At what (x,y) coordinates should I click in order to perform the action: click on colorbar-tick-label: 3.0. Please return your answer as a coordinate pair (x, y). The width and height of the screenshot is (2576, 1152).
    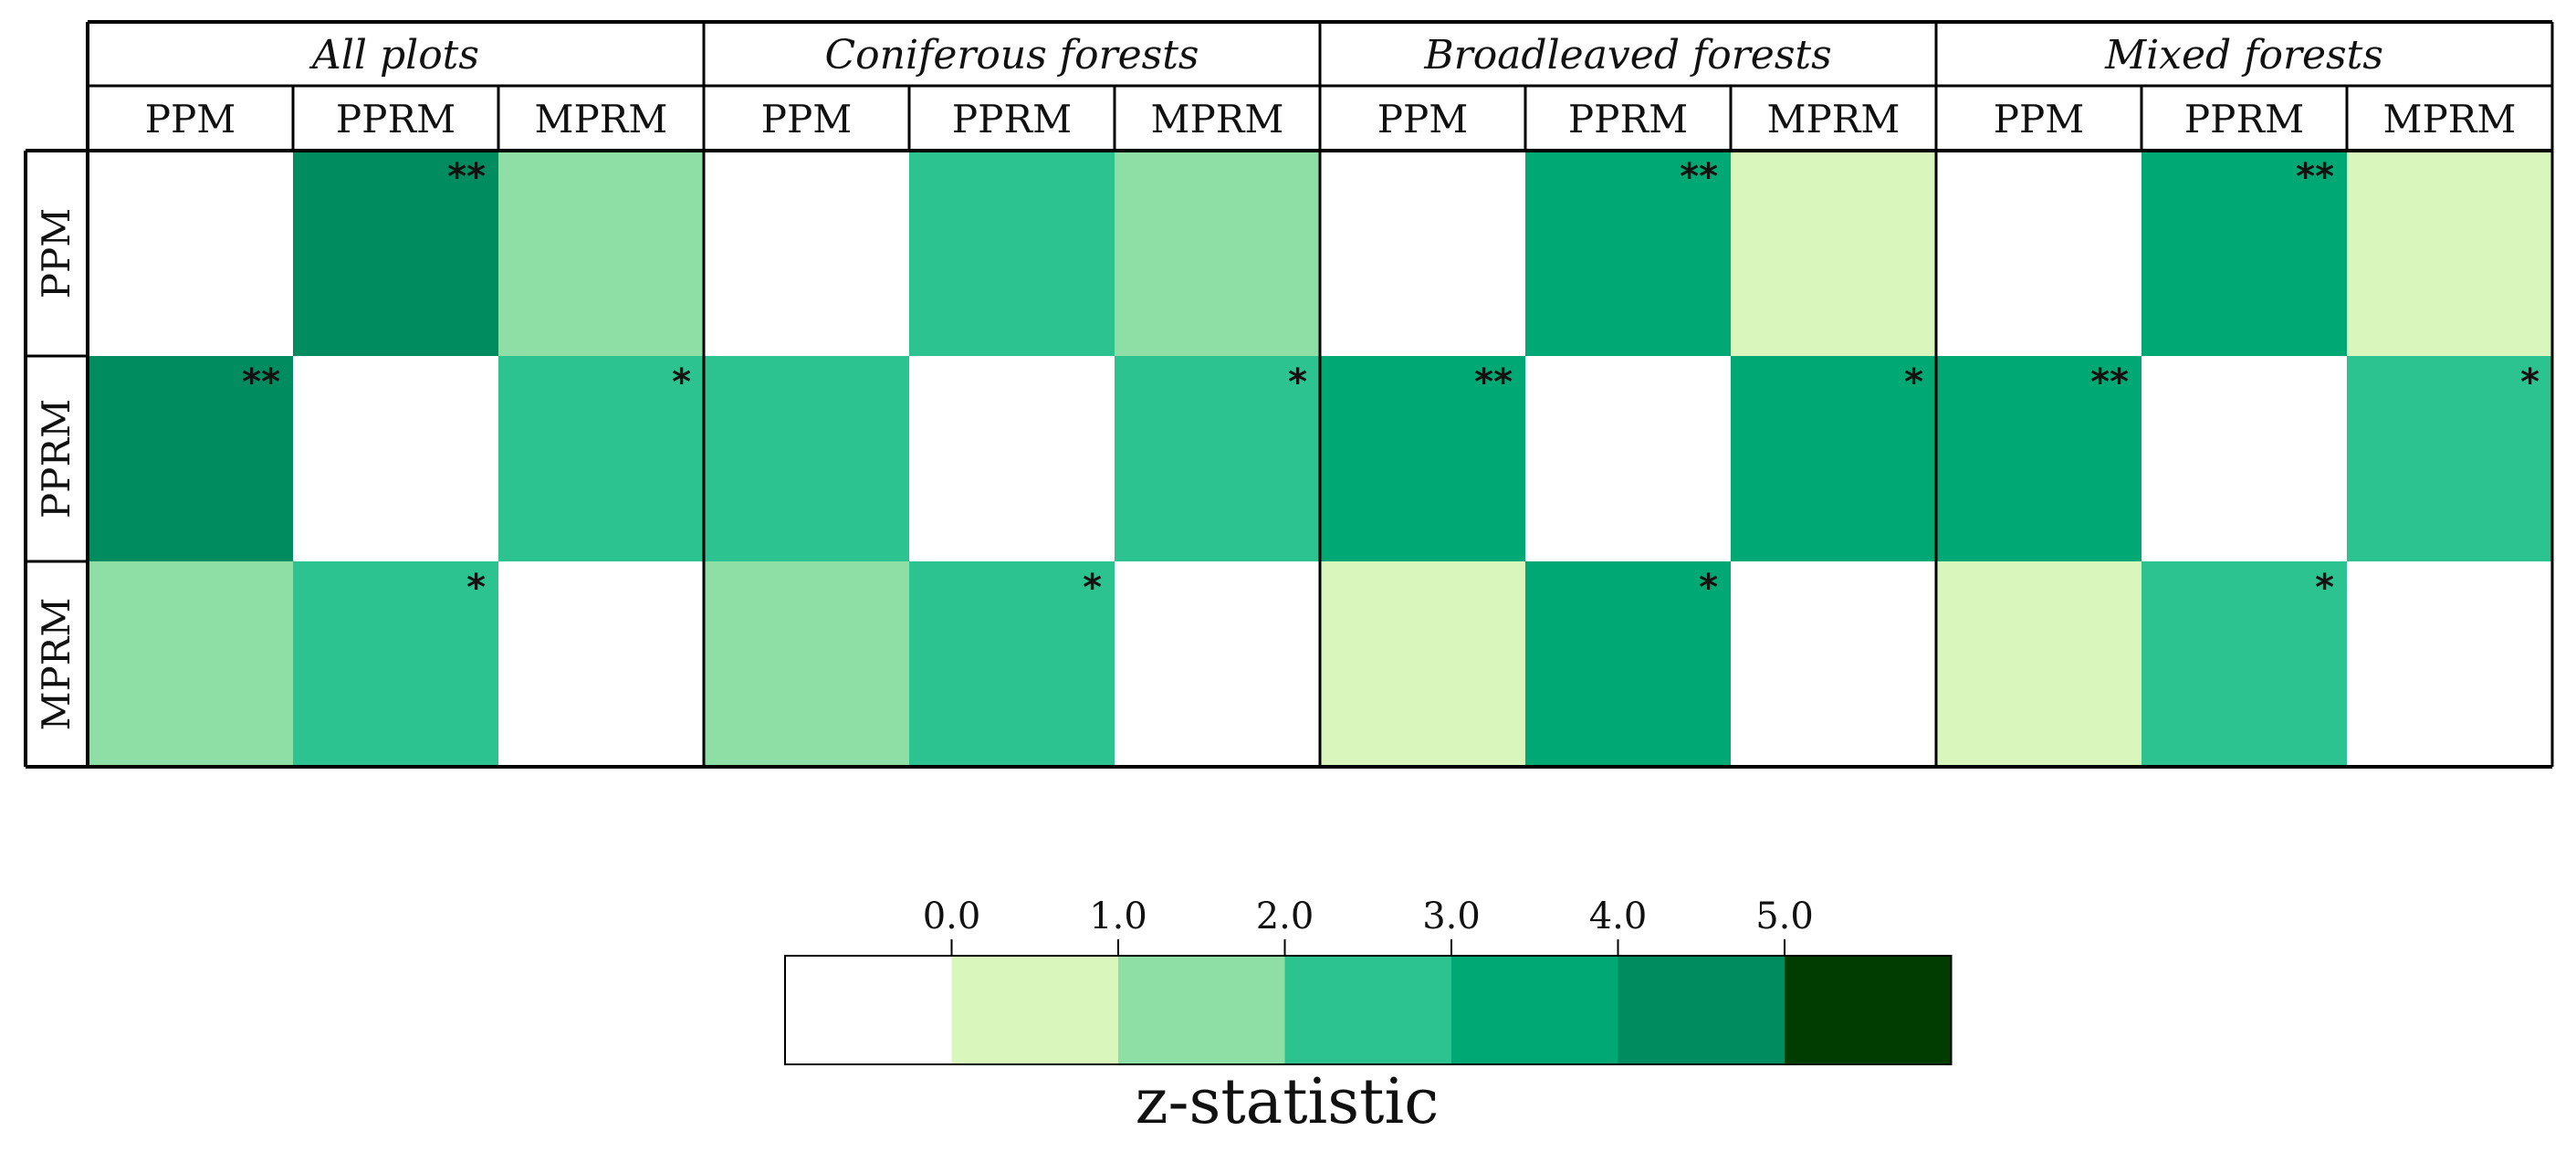
    Looking at the image, I should click on (1451, 916).